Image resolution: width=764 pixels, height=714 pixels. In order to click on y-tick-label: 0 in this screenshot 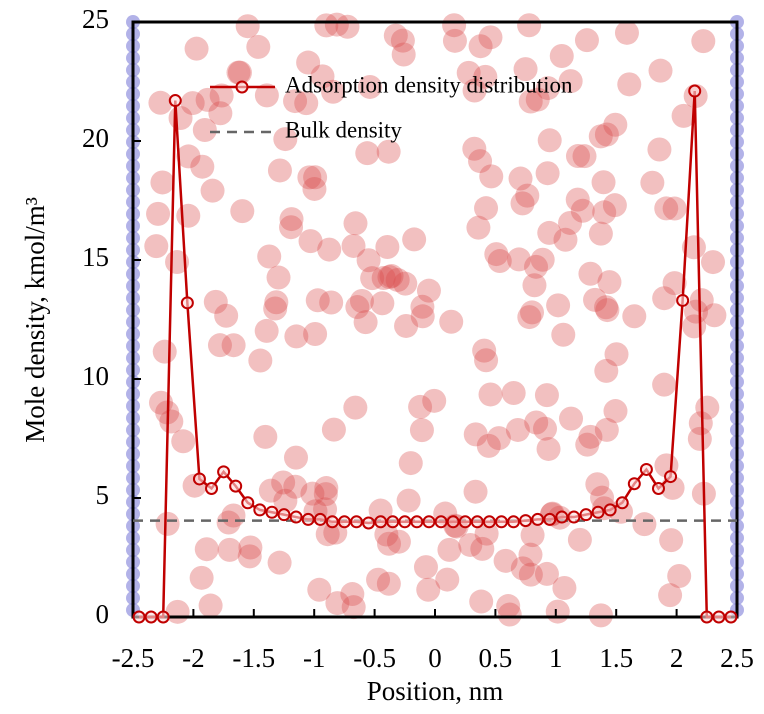, I will do `click(103, 614)`.